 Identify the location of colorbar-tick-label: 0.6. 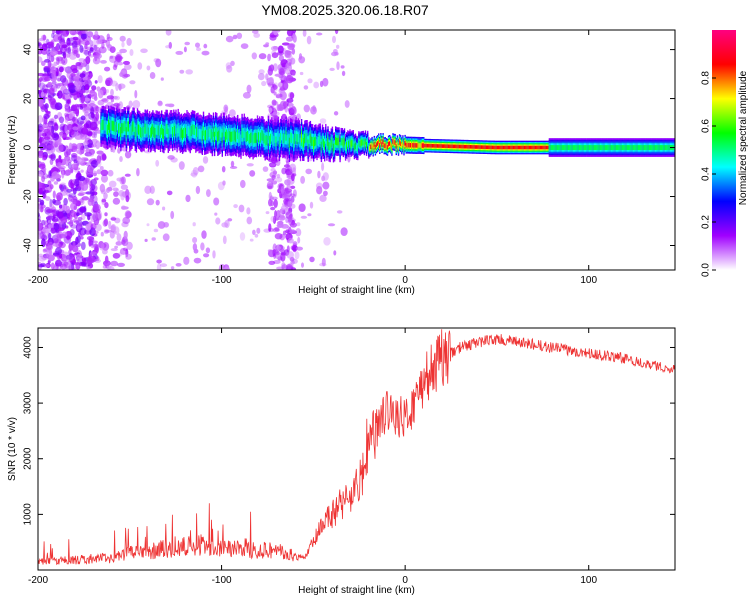
(706, 126).